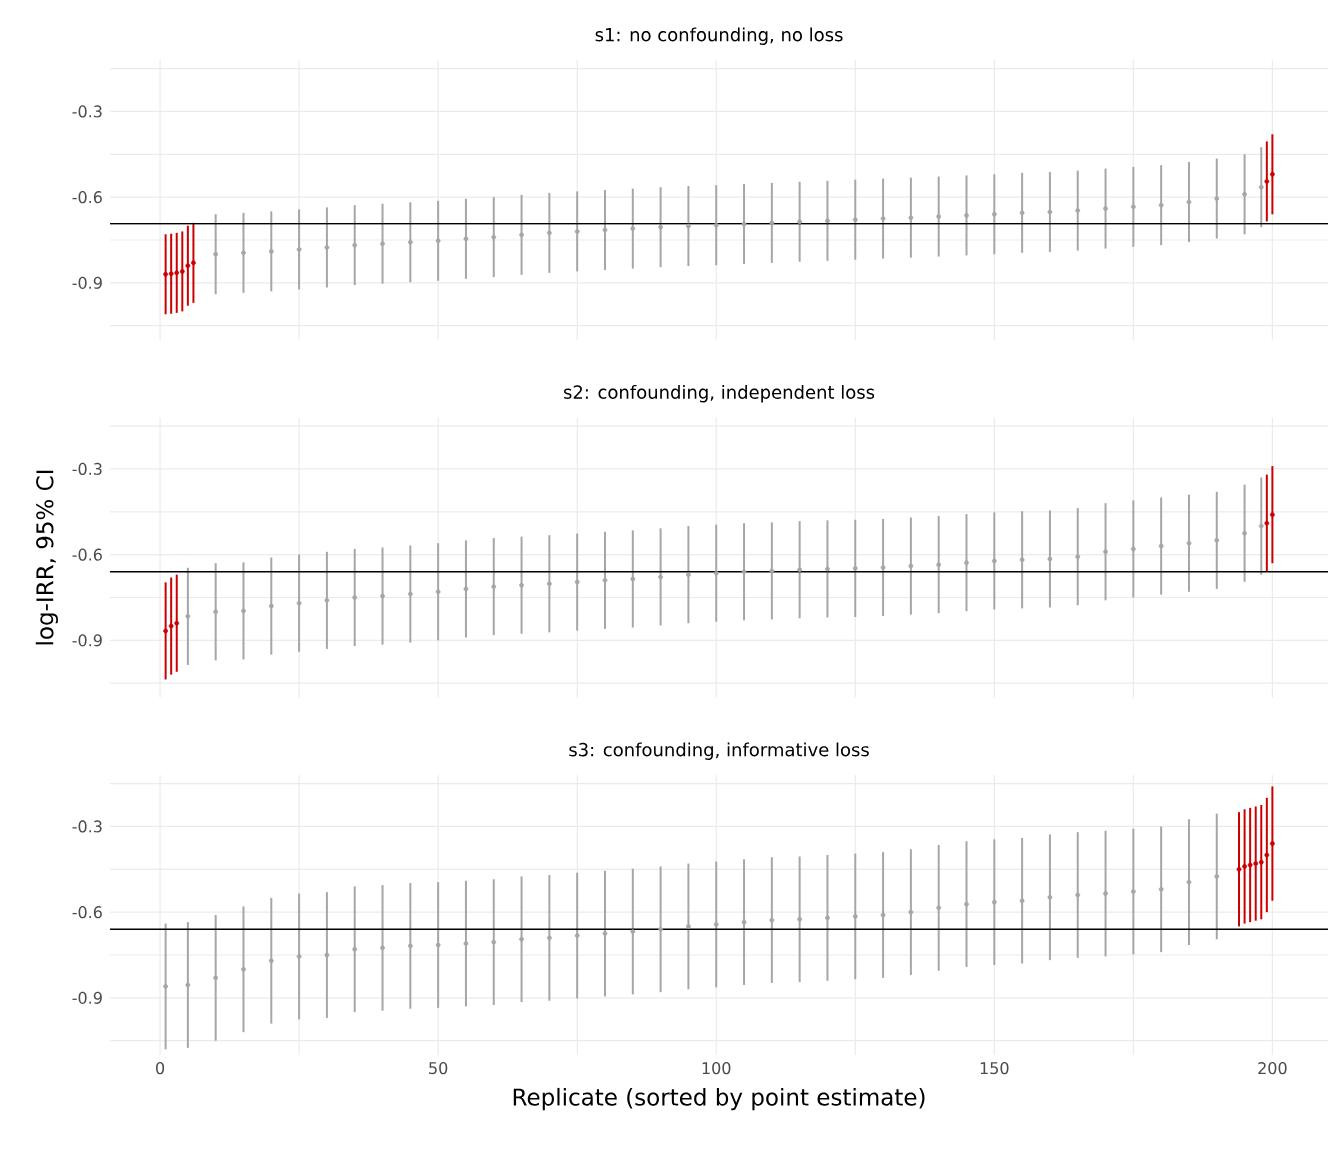 This screenshot has height=1152, width=1344. I want to click on x-tick-label: 100, so click(716, 1068).